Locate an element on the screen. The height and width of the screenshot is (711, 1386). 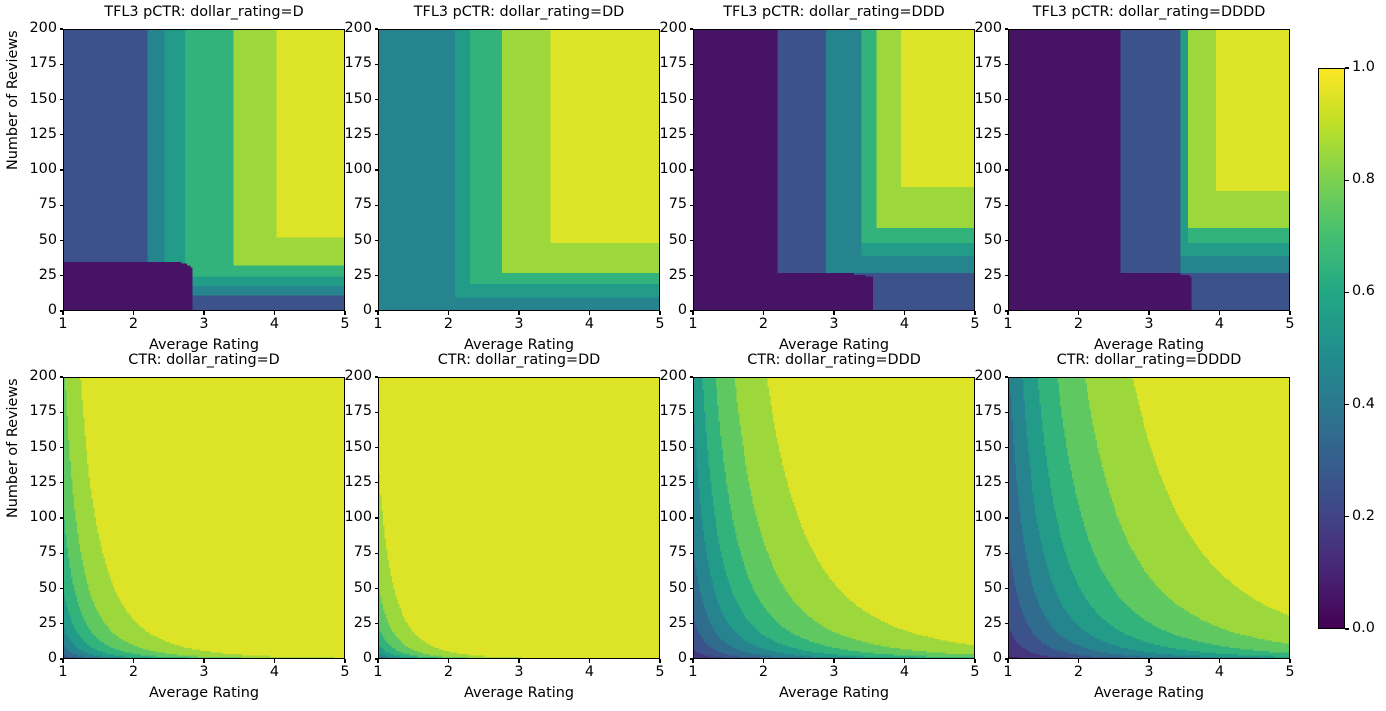
colorbar-tick-label: 0.8 is located at coordinates (1363, 179).